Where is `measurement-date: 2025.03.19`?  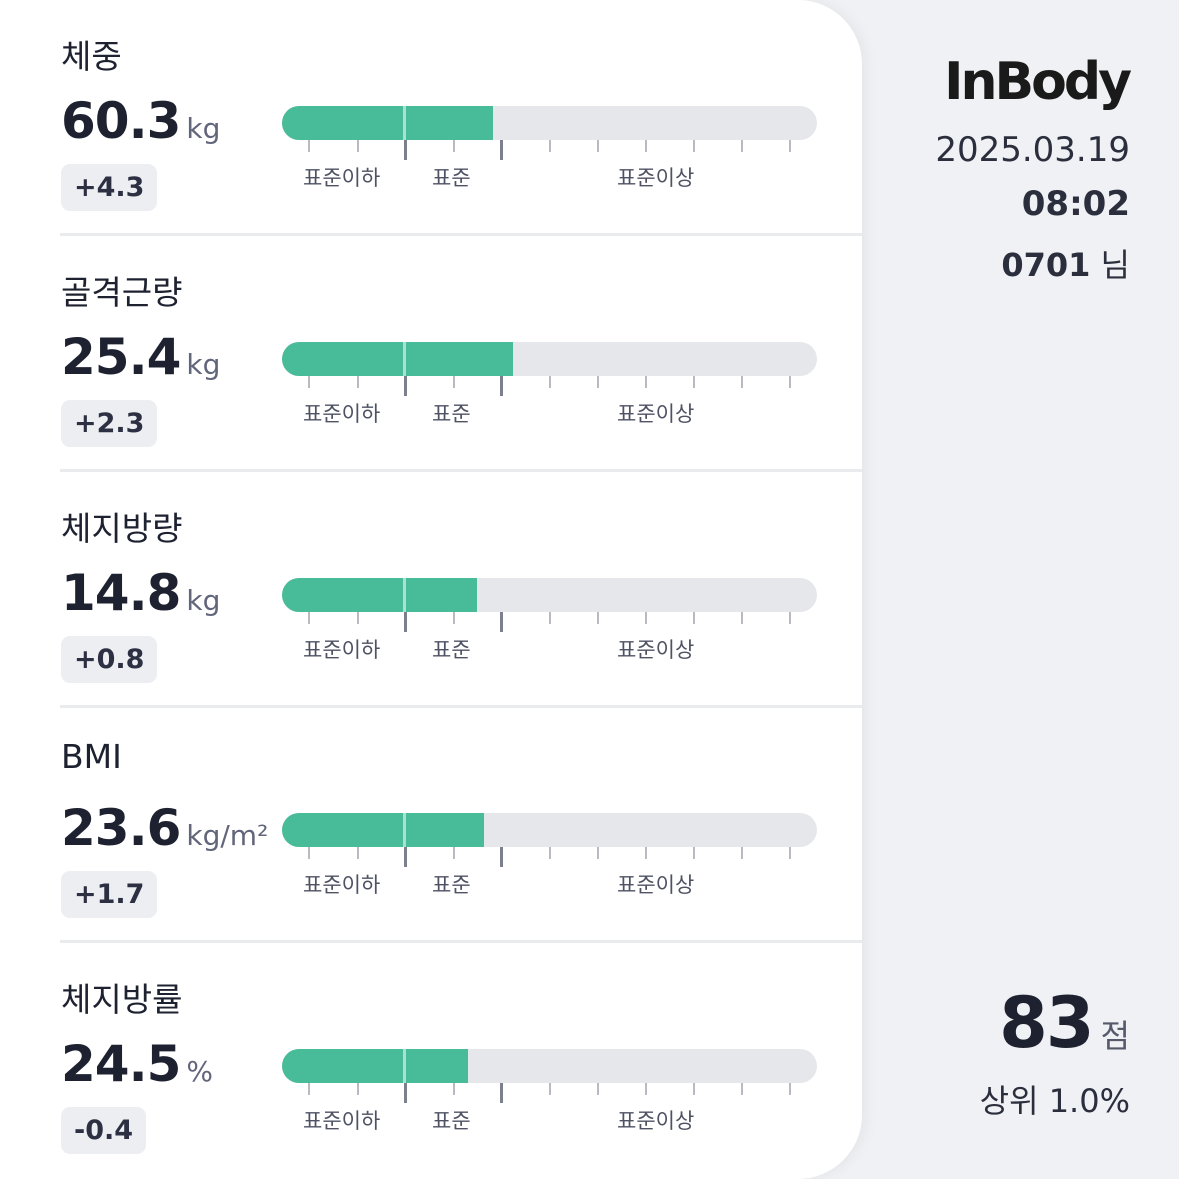 measurement-date: 2025.03.19 is located at coordinates (1032, 150).